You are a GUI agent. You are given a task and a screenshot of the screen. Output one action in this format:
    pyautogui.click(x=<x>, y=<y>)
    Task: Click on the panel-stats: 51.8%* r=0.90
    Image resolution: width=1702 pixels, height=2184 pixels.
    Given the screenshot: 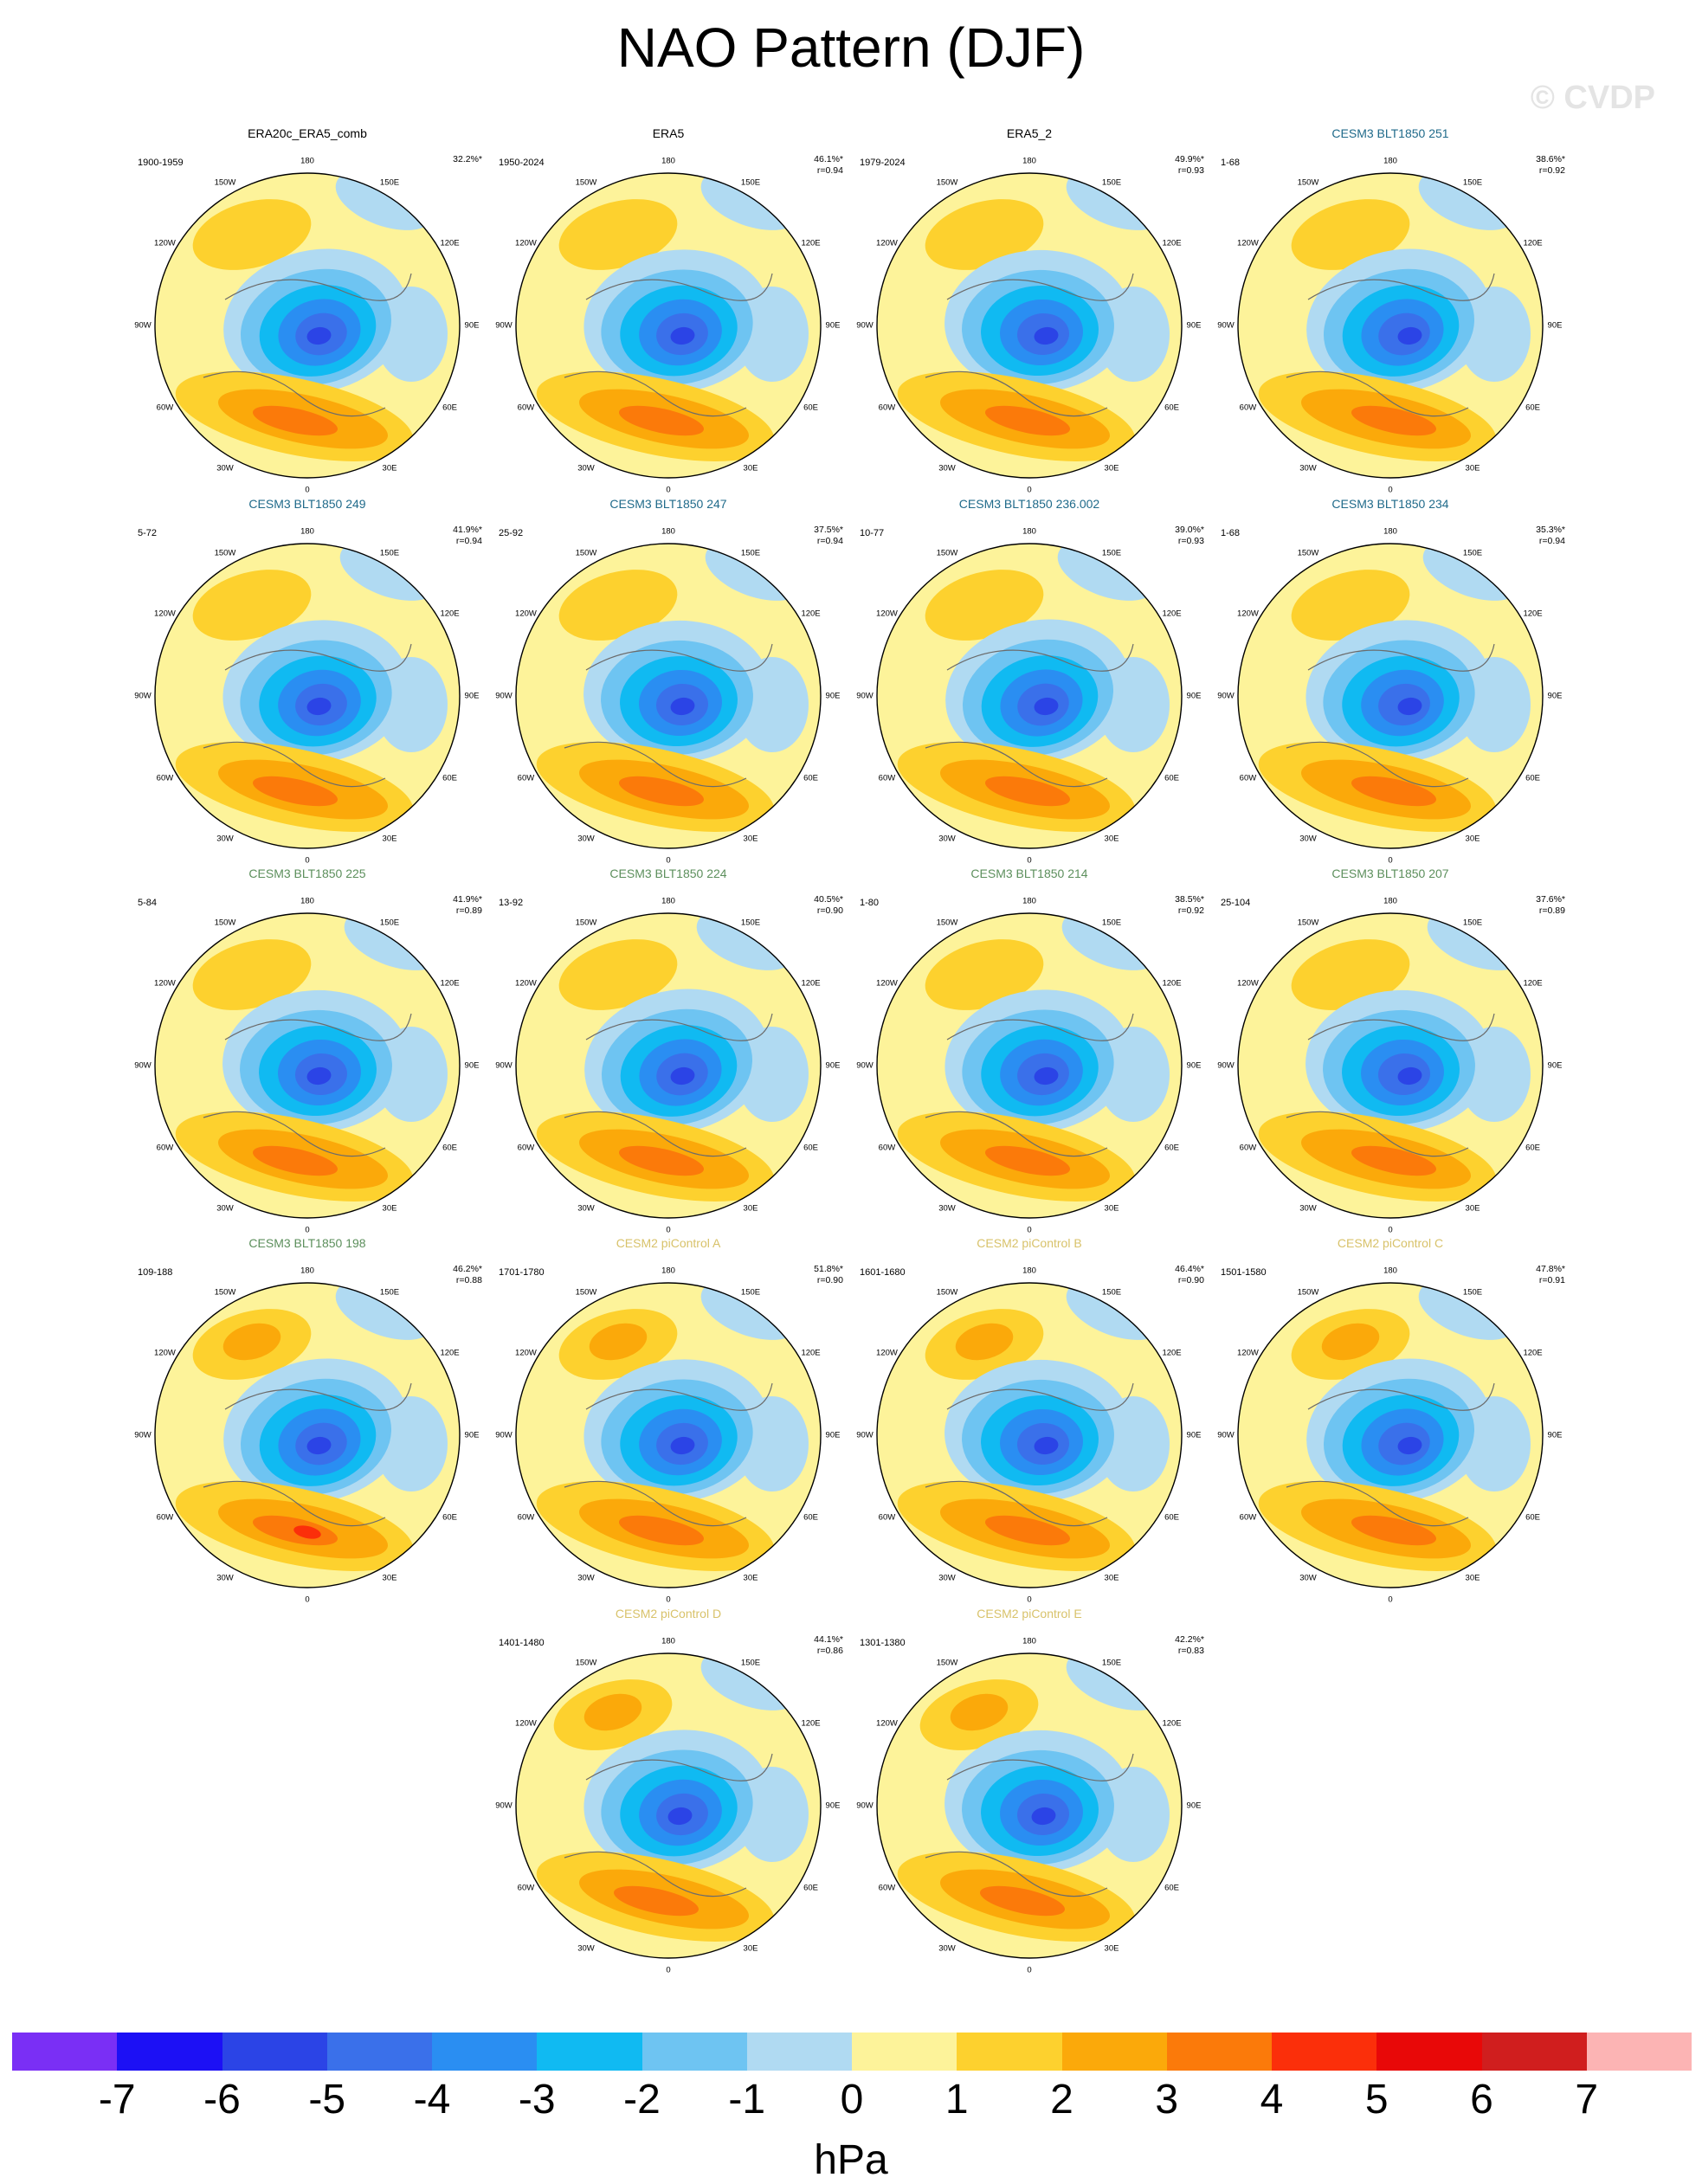 What is the action you would take?
    pyautogui.click(x=828, y=1275)
    